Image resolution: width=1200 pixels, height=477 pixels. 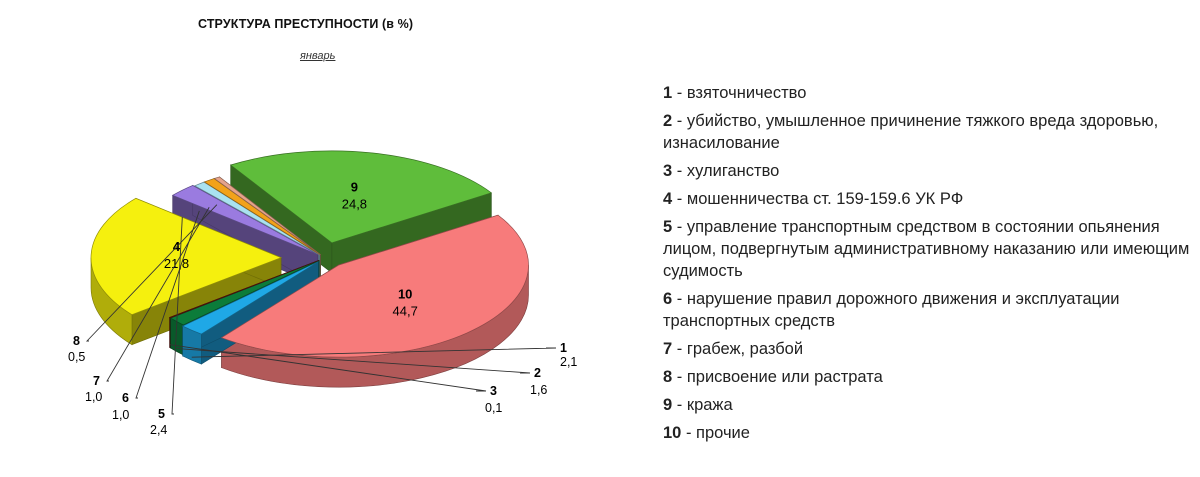 What do you see at coordinates (668, 171) in the screenshot?
I see `legend-number: 3` at bounding box center [668, 171].